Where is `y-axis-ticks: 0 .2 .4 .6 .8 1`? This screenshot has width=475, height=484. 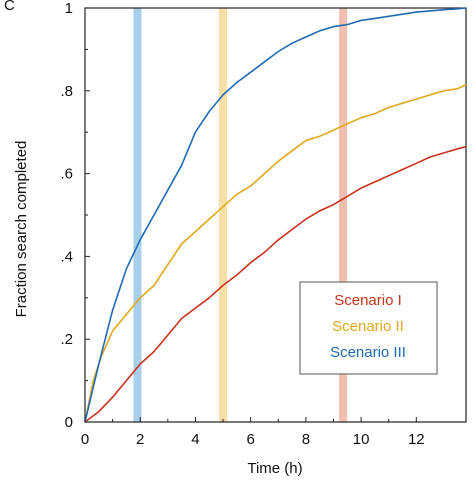
y-axis-ticks: 0 .2 .4 .6 .8 1 is located at coordinates (75, 215).